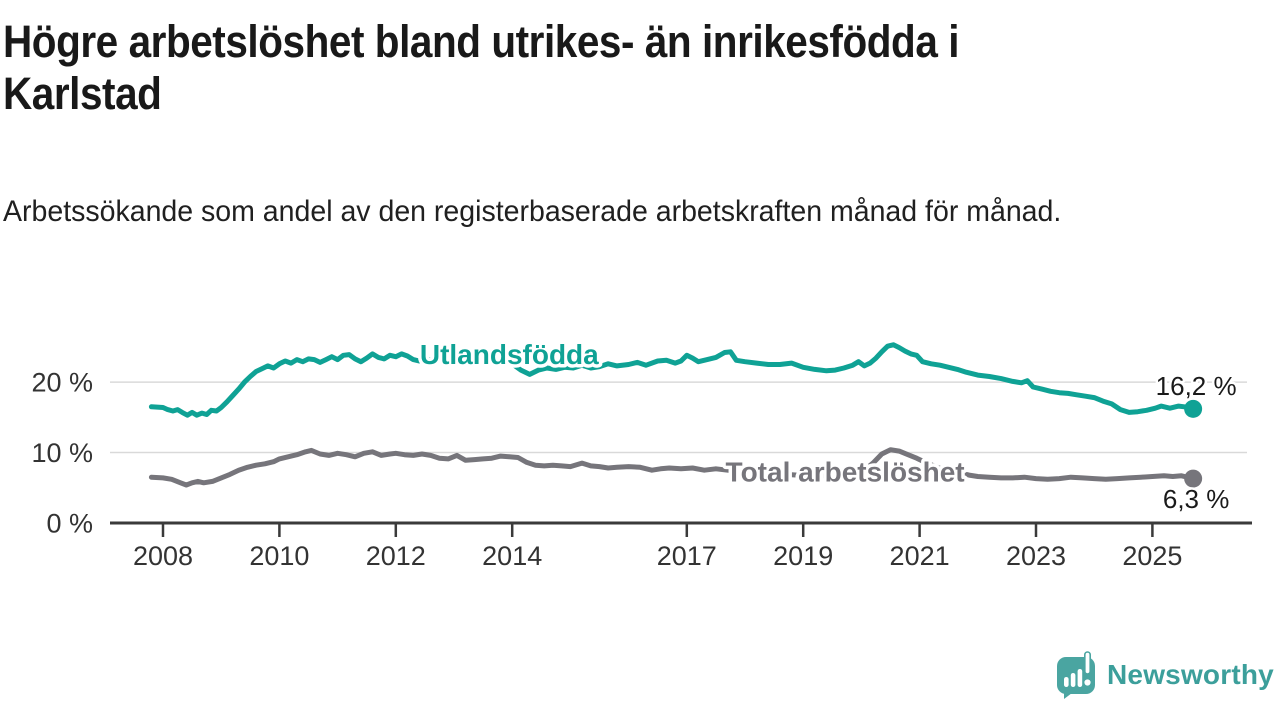 The width and height of the screenshot is (1280, 720). What do you see at coordinates (396, 556) in the screenshot?
I see `x-axis-label: 2012` at bounding box center [396, 556].